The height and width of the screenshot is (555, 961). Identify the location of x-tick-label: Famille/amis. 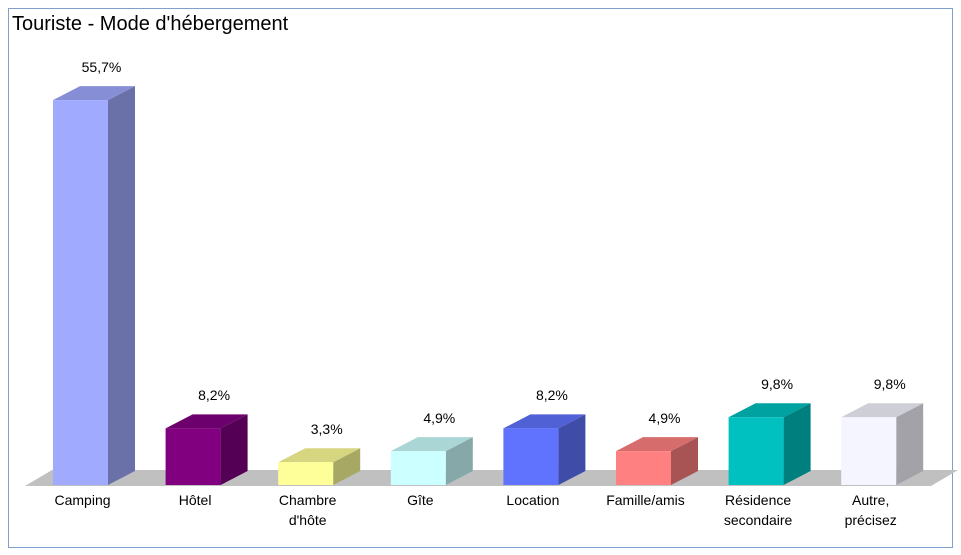
(645, 500).